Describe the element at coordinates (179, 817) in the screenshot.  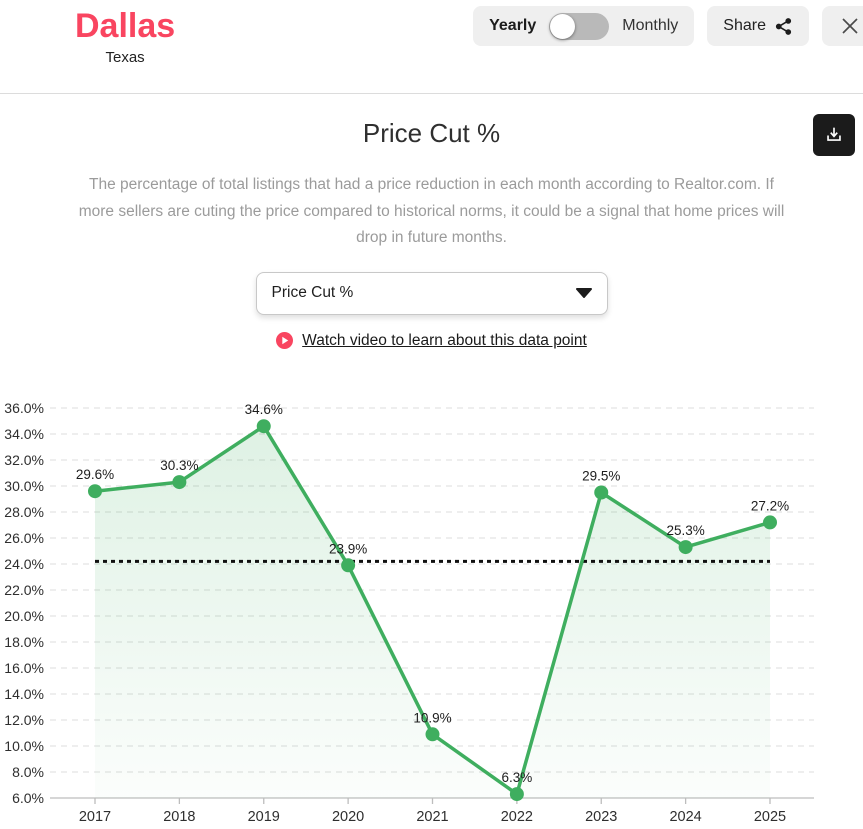
I see `svg-text: 2018` at that location.